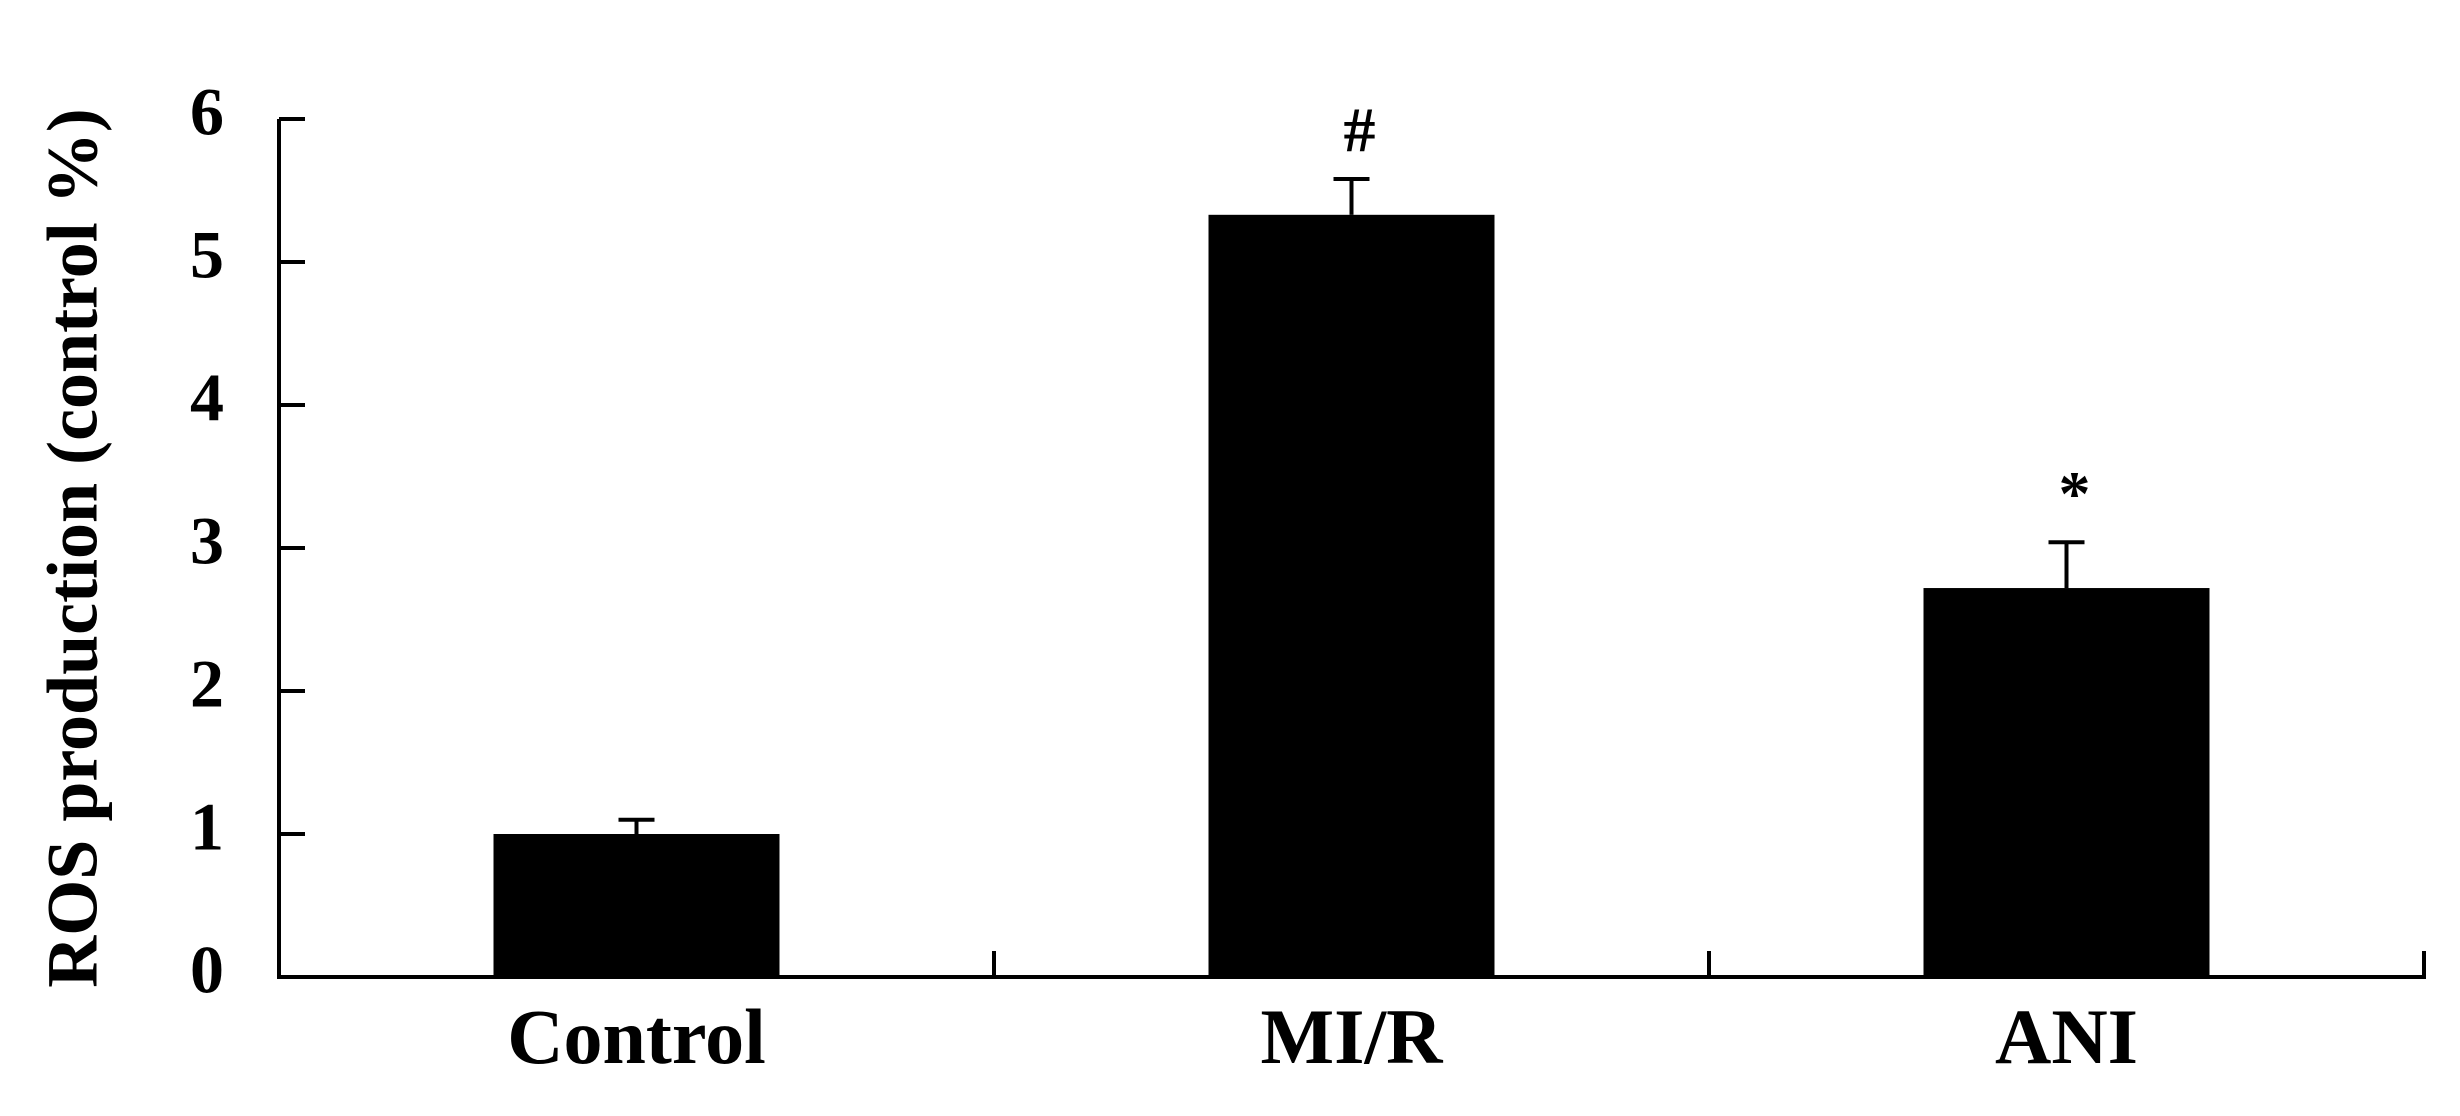  What do you see at coordinates (207, 541) in the screenshot?
I see `y-tick-label: 3` at bounding box center [207, 541].